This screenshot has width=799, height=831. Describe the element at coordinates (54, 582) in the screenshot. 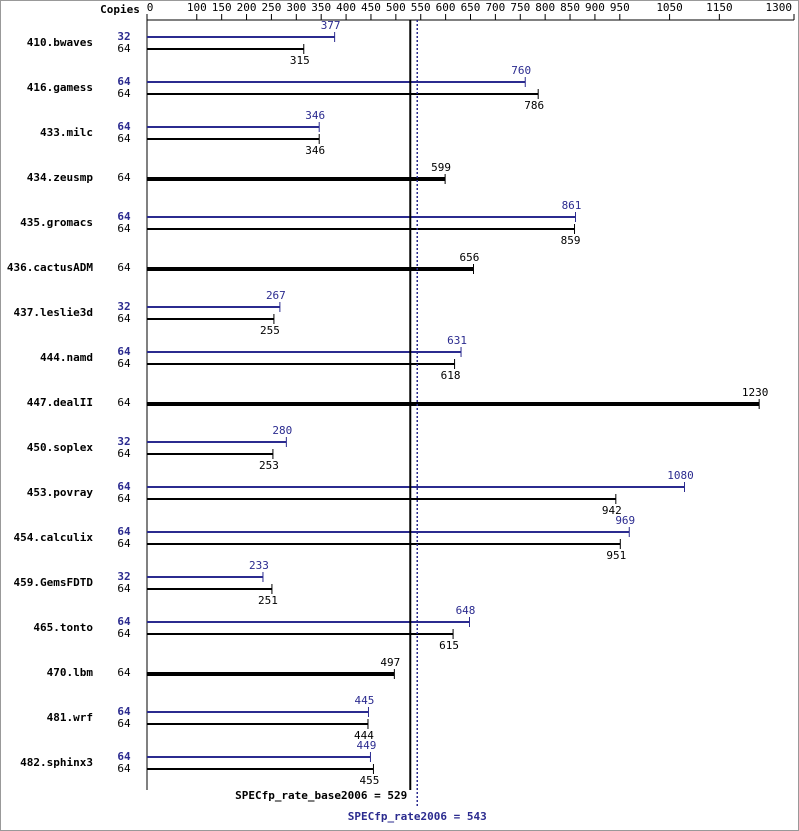

I see `benchmark-name: 459.GemsFDTD` at that location.